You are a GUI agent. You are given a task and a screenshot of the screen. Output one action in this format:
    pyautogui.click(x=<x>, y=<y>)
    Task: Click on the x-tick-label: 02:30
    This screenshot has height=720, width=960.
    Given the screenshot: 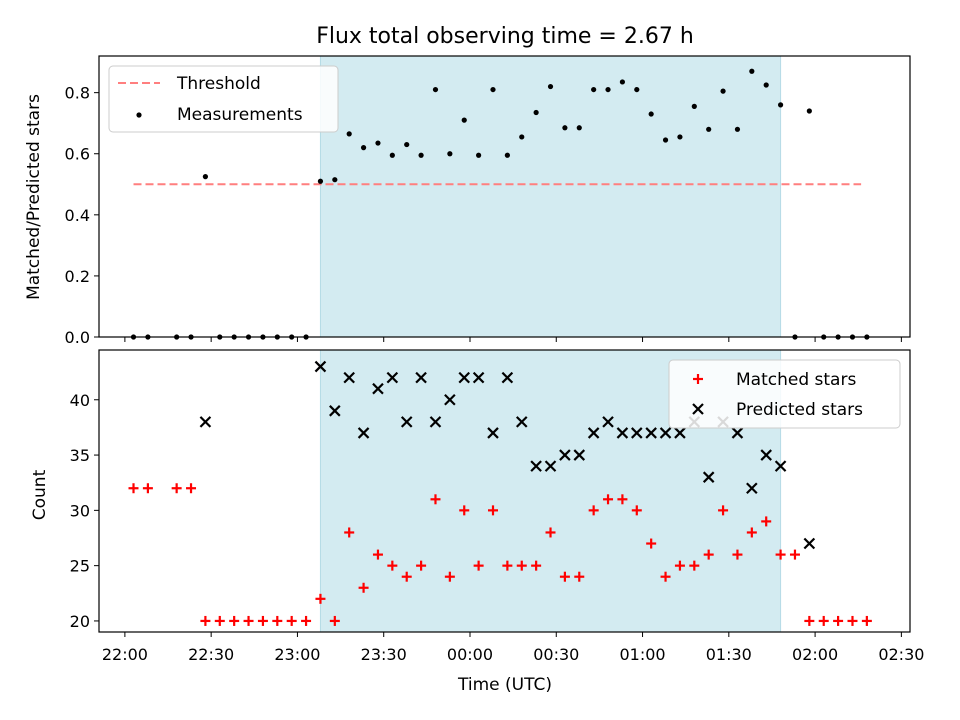 What is the action you would take?
    pyautogui.click(x=901, y=654)
    